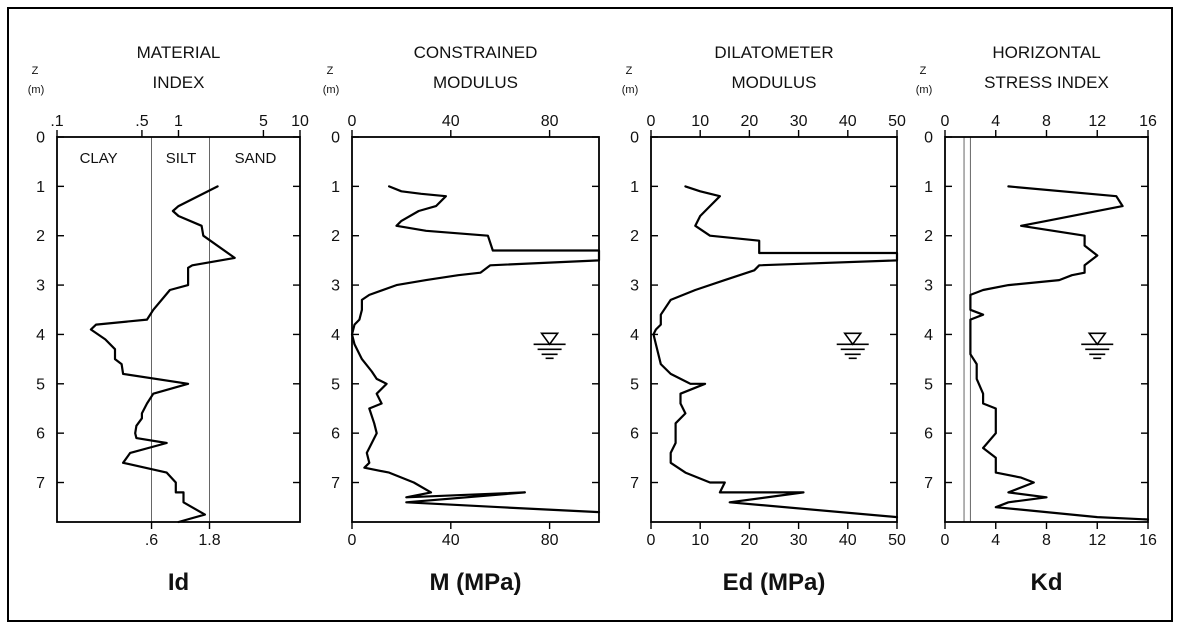  What do you see at coordinates (897, 540) in the screenshot?
I see `ed-bottom-tick-label-5: 50` at bounding box center [897, 540].